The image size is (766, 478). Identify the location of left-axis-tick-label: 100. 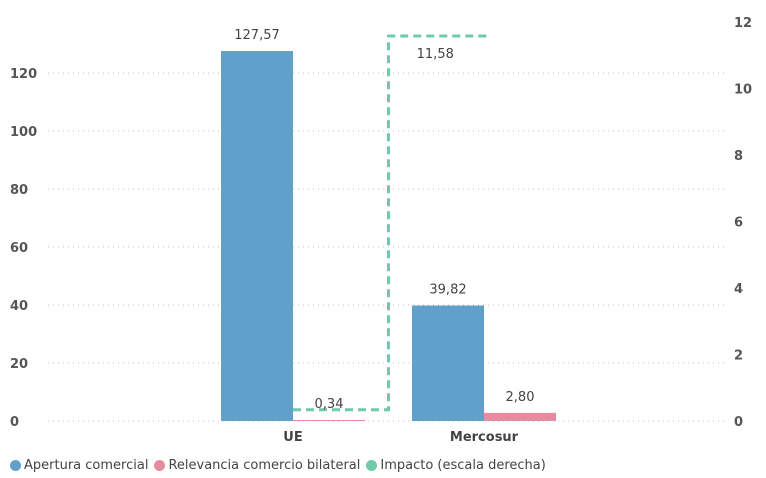
(23, 132).